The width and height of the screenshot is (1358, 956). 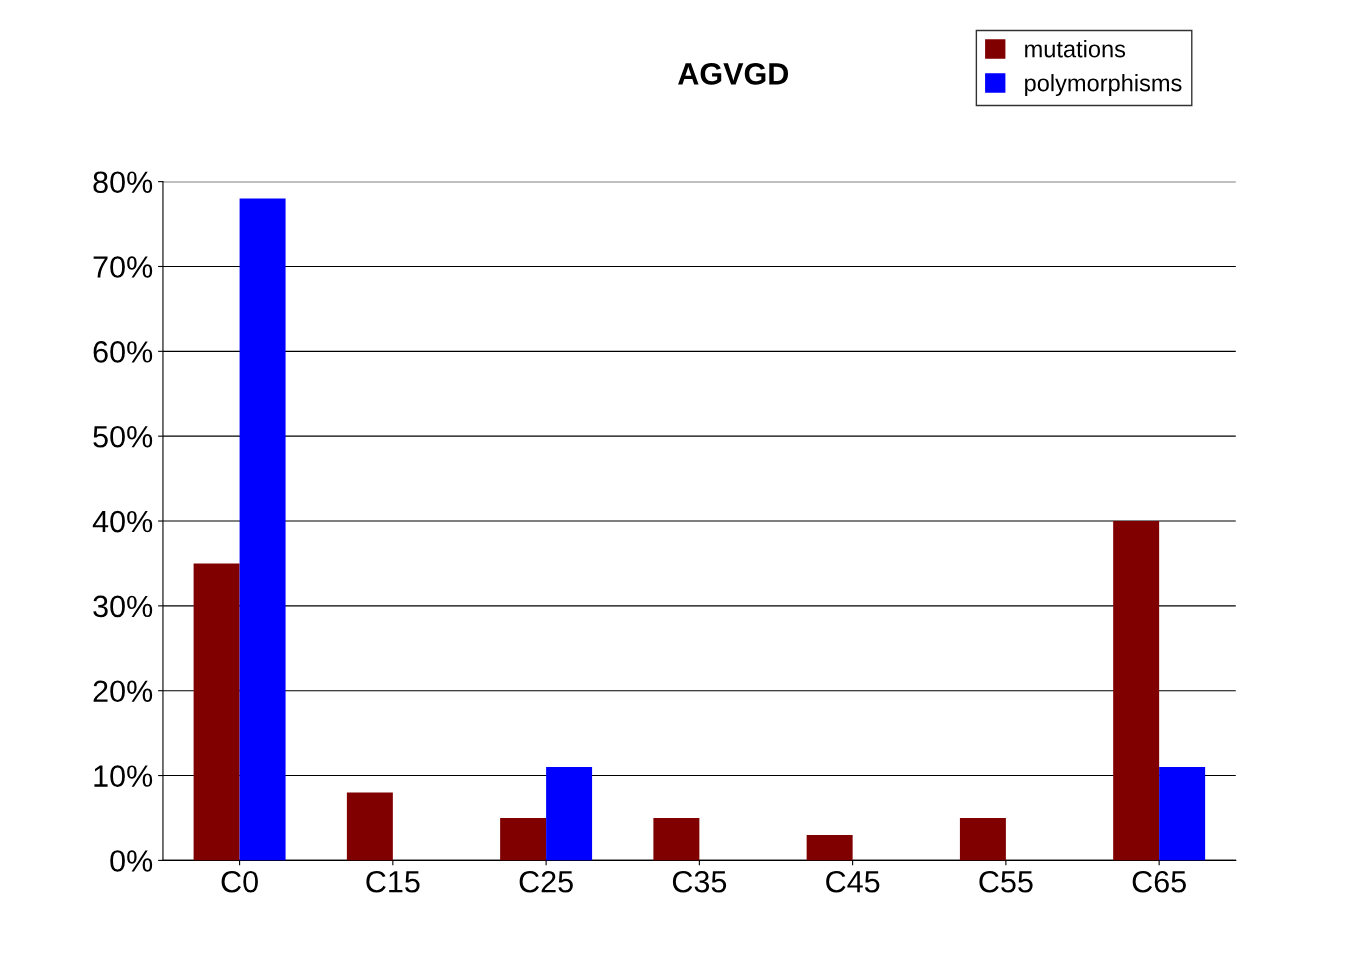 What do you see at coordinates (123, 352) in the screenshot?
I see `y-tick-label: 60%` at bounding box center [123, 352].